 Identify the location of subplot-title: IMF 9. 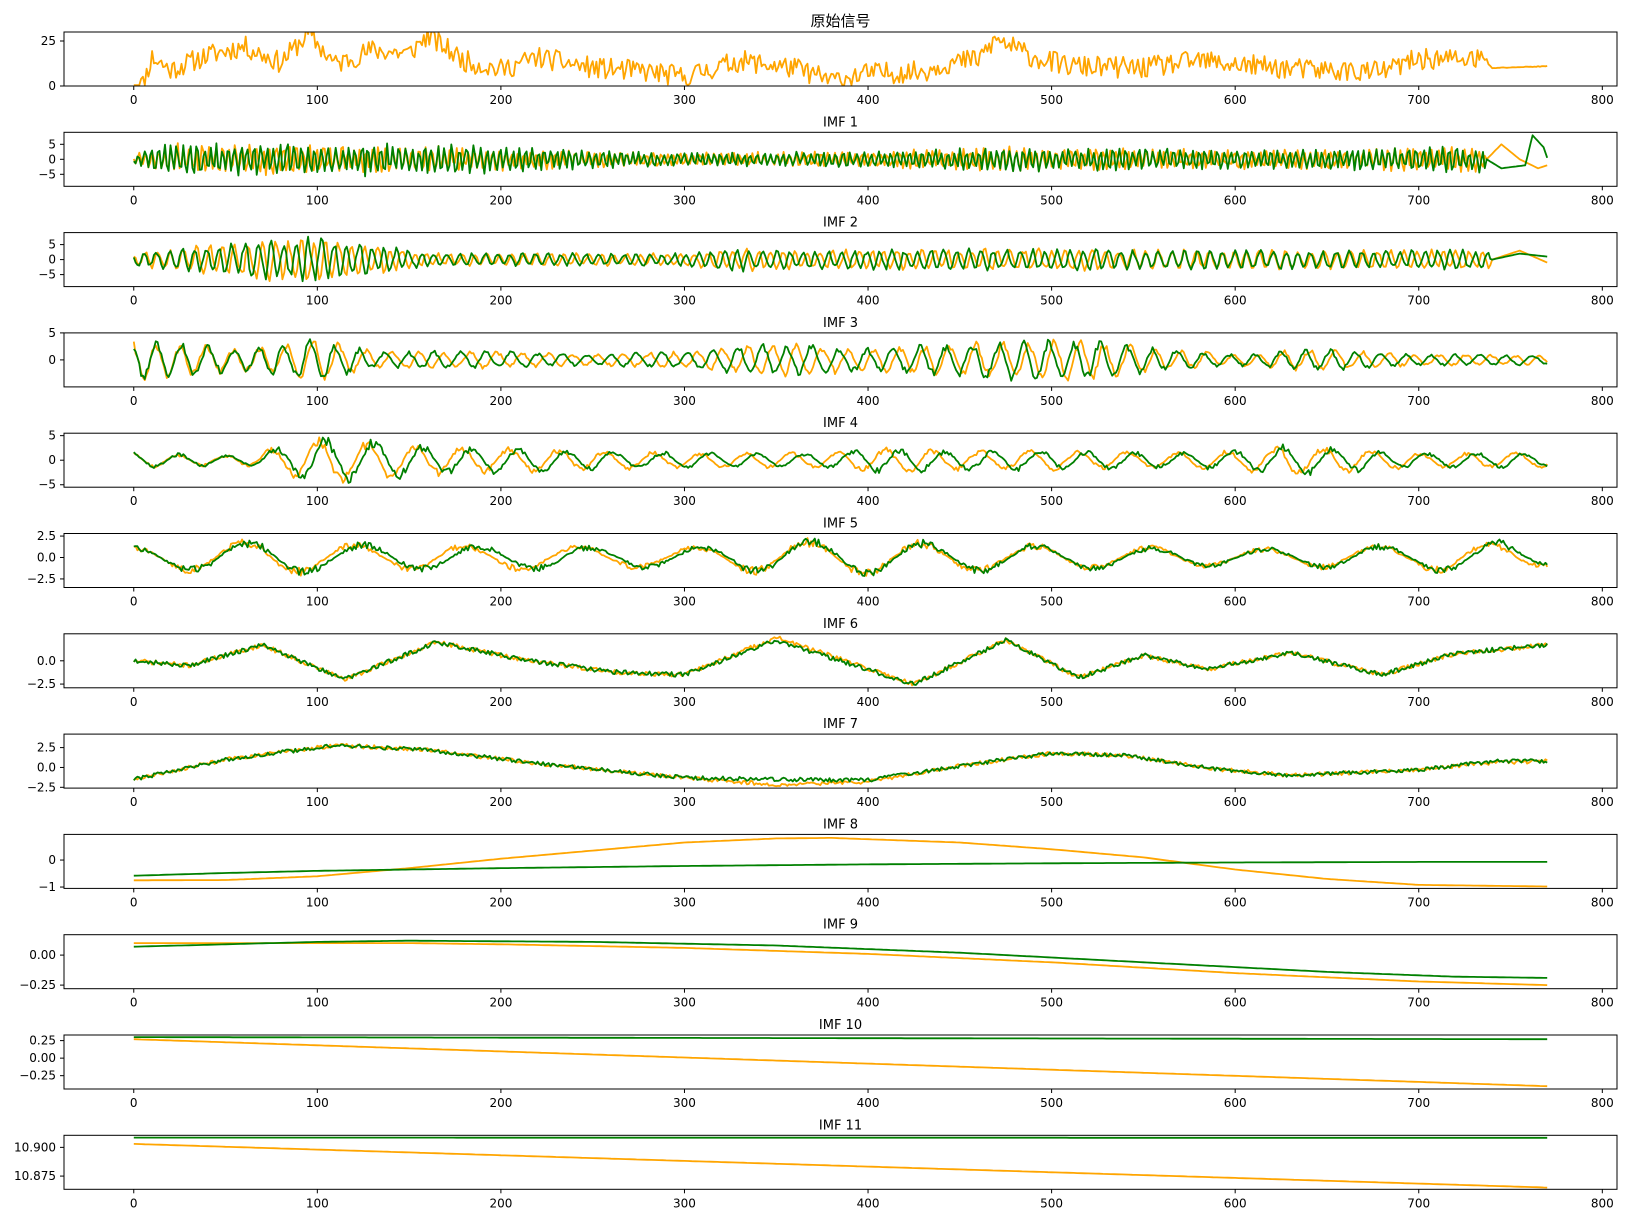
(840, 925).